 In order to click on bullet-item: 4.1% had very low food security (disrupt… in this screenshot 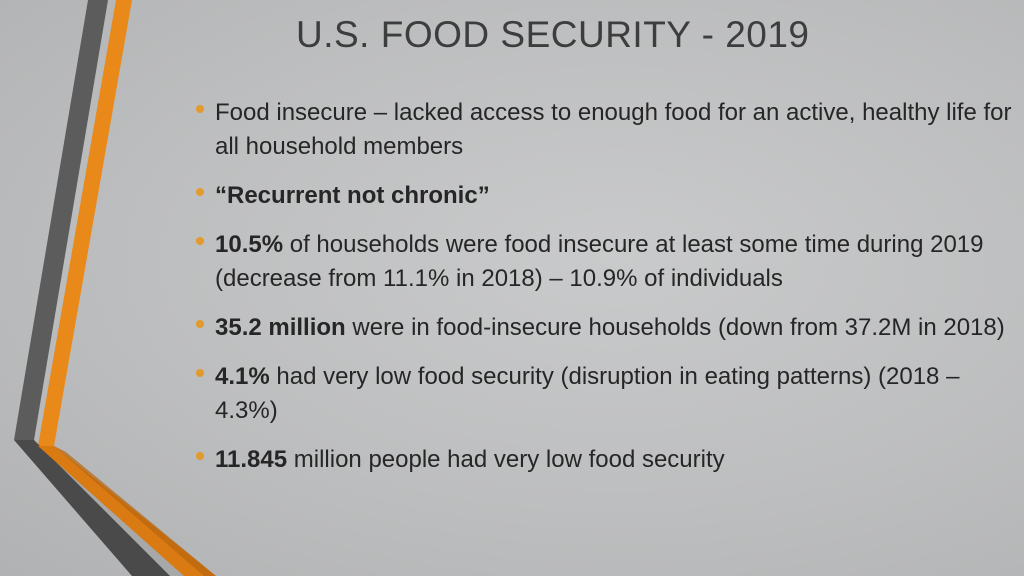, I will do `click(606, 394)`.